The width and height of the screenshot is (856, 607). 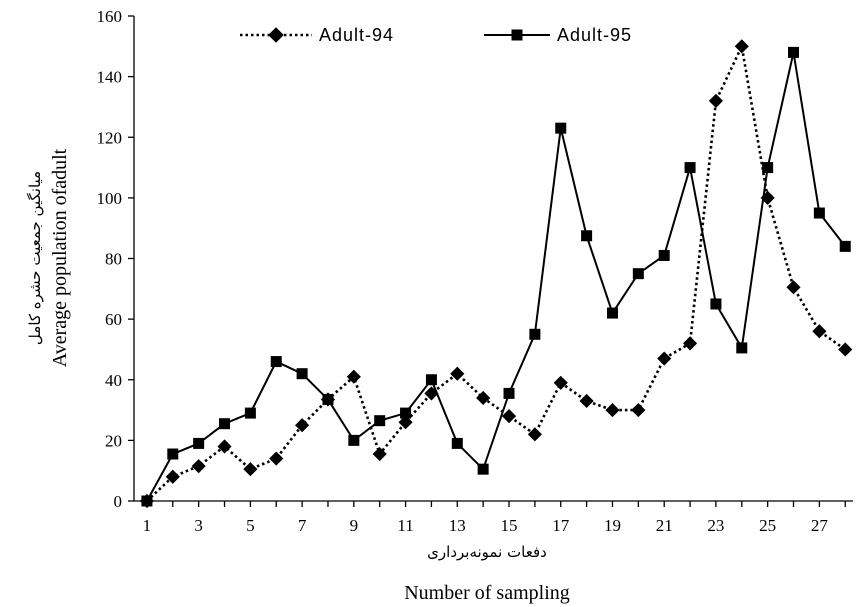 I want to click on y-tick-label: 100, so click(x=110, y=198).